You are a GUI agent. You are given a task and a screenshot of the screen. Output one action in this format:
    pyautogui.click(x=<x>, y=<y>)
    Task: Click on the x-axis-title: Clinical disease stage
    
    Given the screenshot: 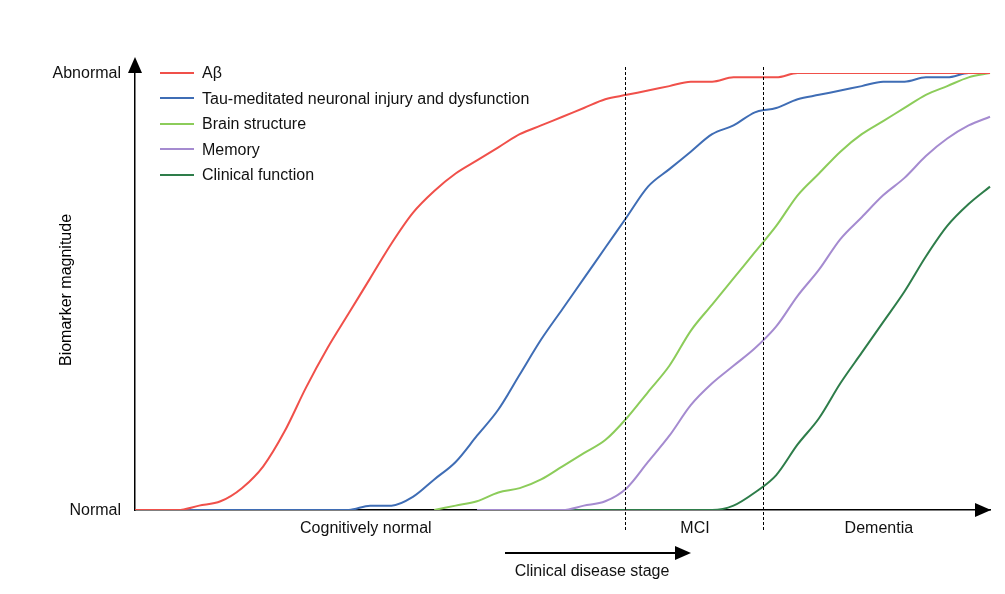 What is the action you would take?
    pyautogui.click(x=592, y=571)
    